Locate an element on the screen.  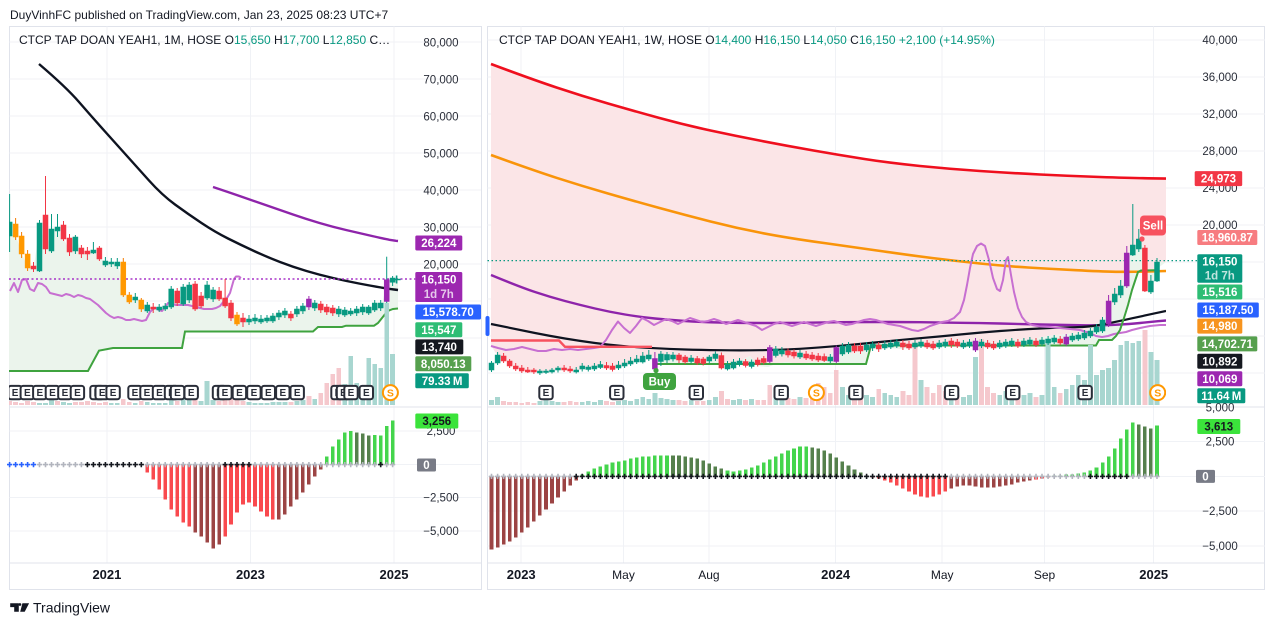
svg-text: 28,000 is located at coordinates (1219, 152).